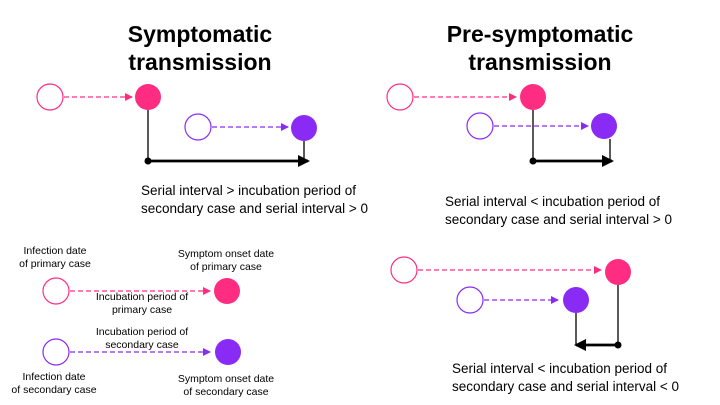  I want to click on label-onset-primary: Symptom onset date of primary case, so click(226, 260).